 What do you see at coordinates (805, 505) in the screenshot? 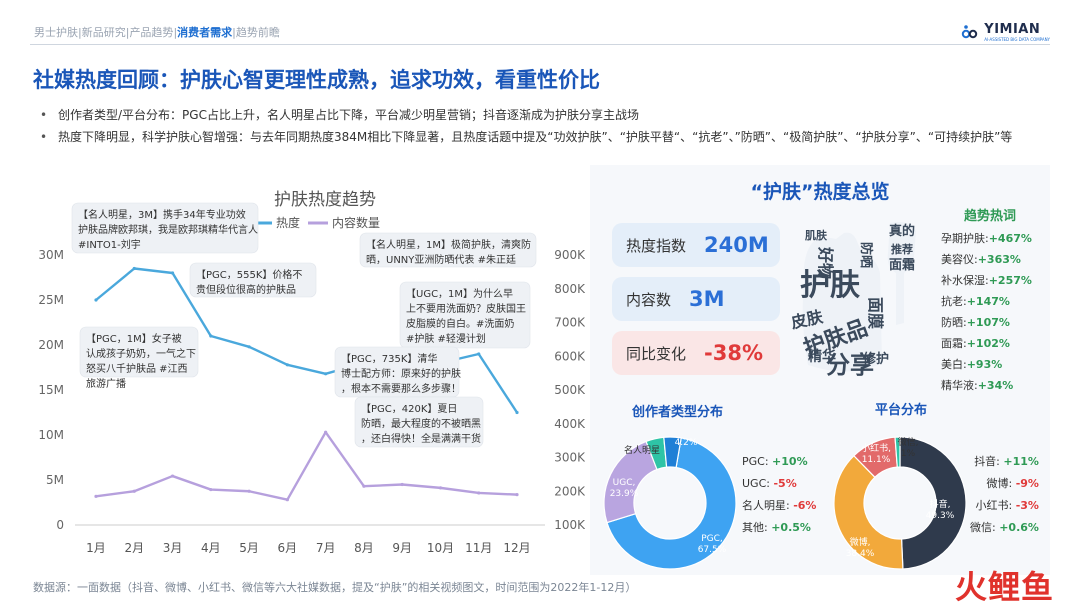
I see `legend-change: -6%` at bounding box center [805, 505].